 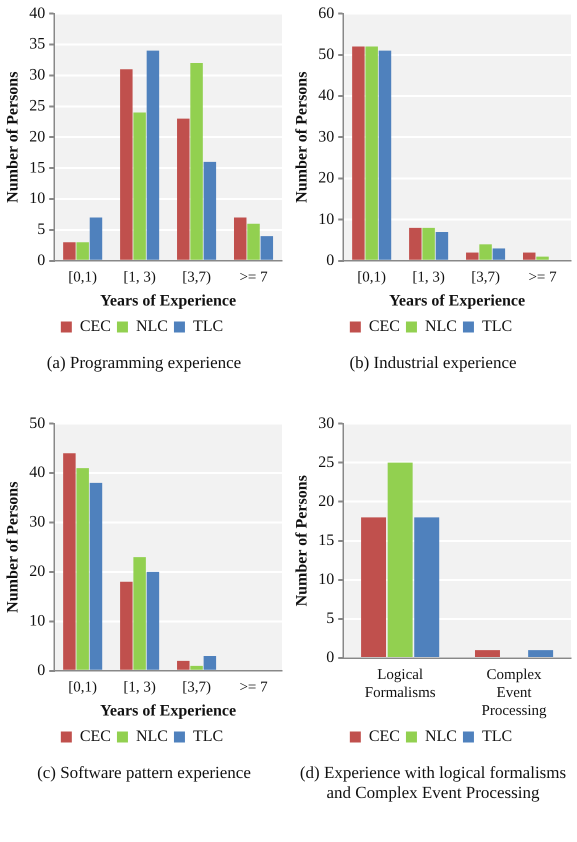 What do you see at coordinates (515, 692) in the screenshot?
I see `x-tick-label: Complex Event Processing` at bounding box center [515, 692].